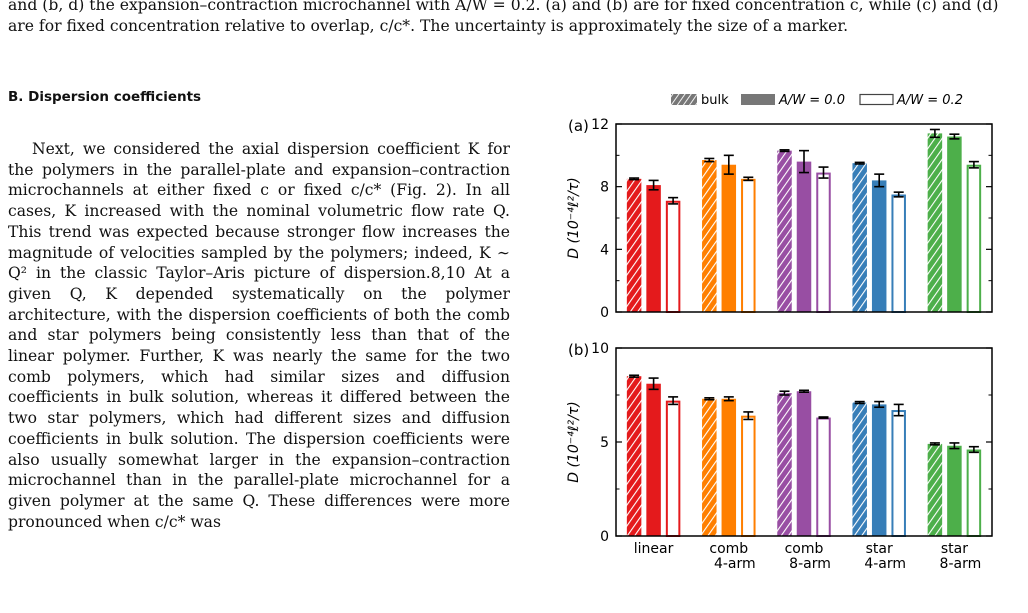 The width and height of the screenshot is (1028, 613). Describe the element at coordinates (804, 549) in the screenshot. I see `x-tick-label-comb8: comb` at that location.